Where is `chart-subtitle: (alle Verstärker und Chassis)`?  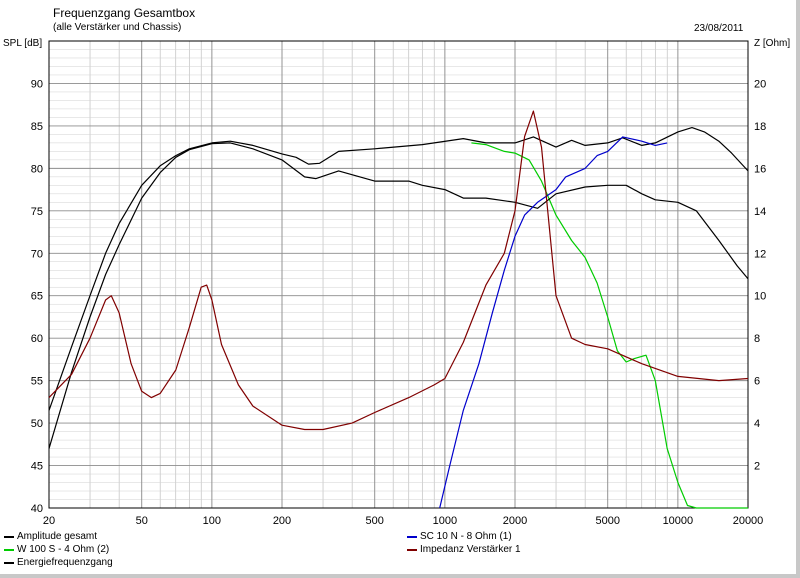 chart-subtitle: (alle Verstärker und Chassis) is located at coordinates (117, 27).